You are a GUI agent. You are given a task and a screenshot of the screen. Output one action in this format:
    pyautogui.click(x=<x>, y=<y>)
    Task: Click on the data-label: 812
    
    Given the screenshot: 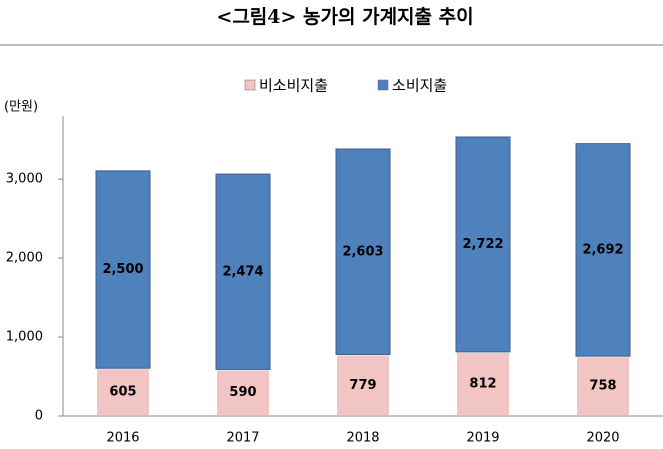 What is the action you would take?
    pyautogui.click(x=482, y=383)
    